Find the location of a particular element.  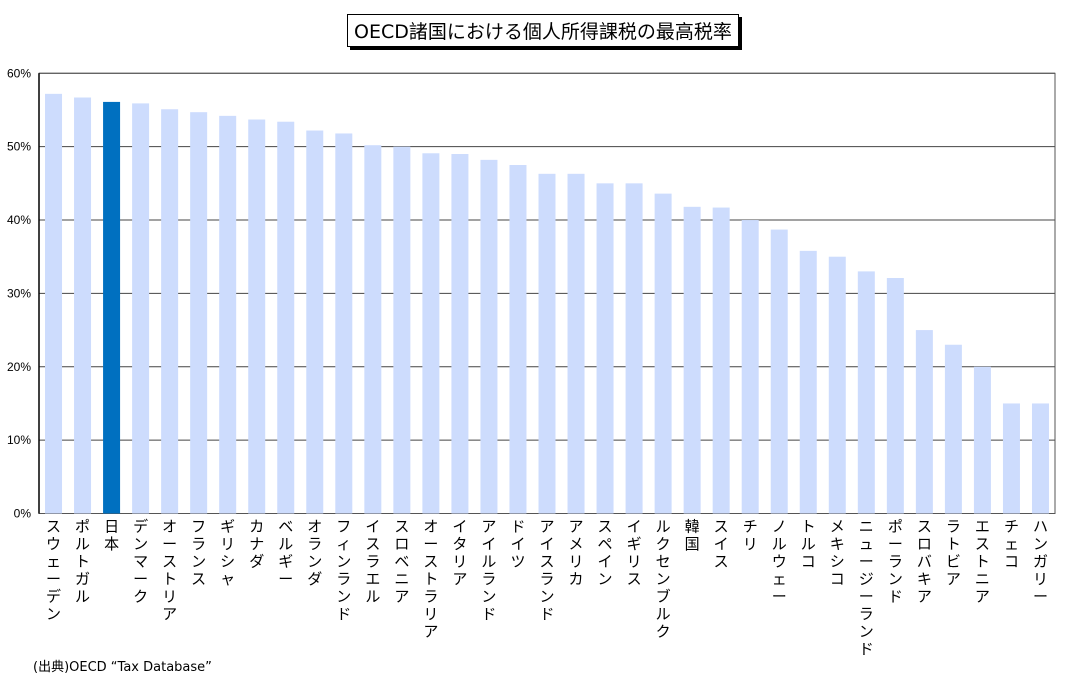

x-tick-label: チリ is located at coordinates (750, 536).